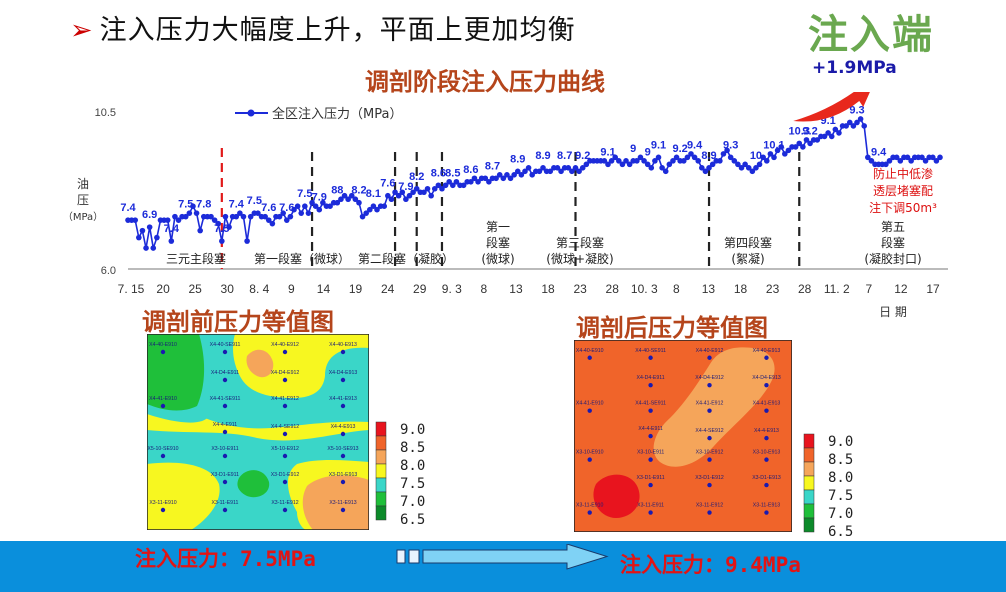 This screenshot has width=1006, height=592. I want to click on map-after-title: 调剖后压力等值图, so click(672, 328).